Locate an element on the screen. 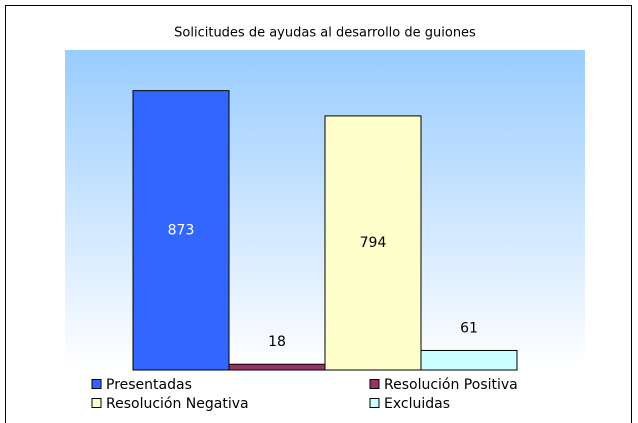 The height and width of the screenshot is (423, 638). data-label: 794 is located at coordinates (373, 243).